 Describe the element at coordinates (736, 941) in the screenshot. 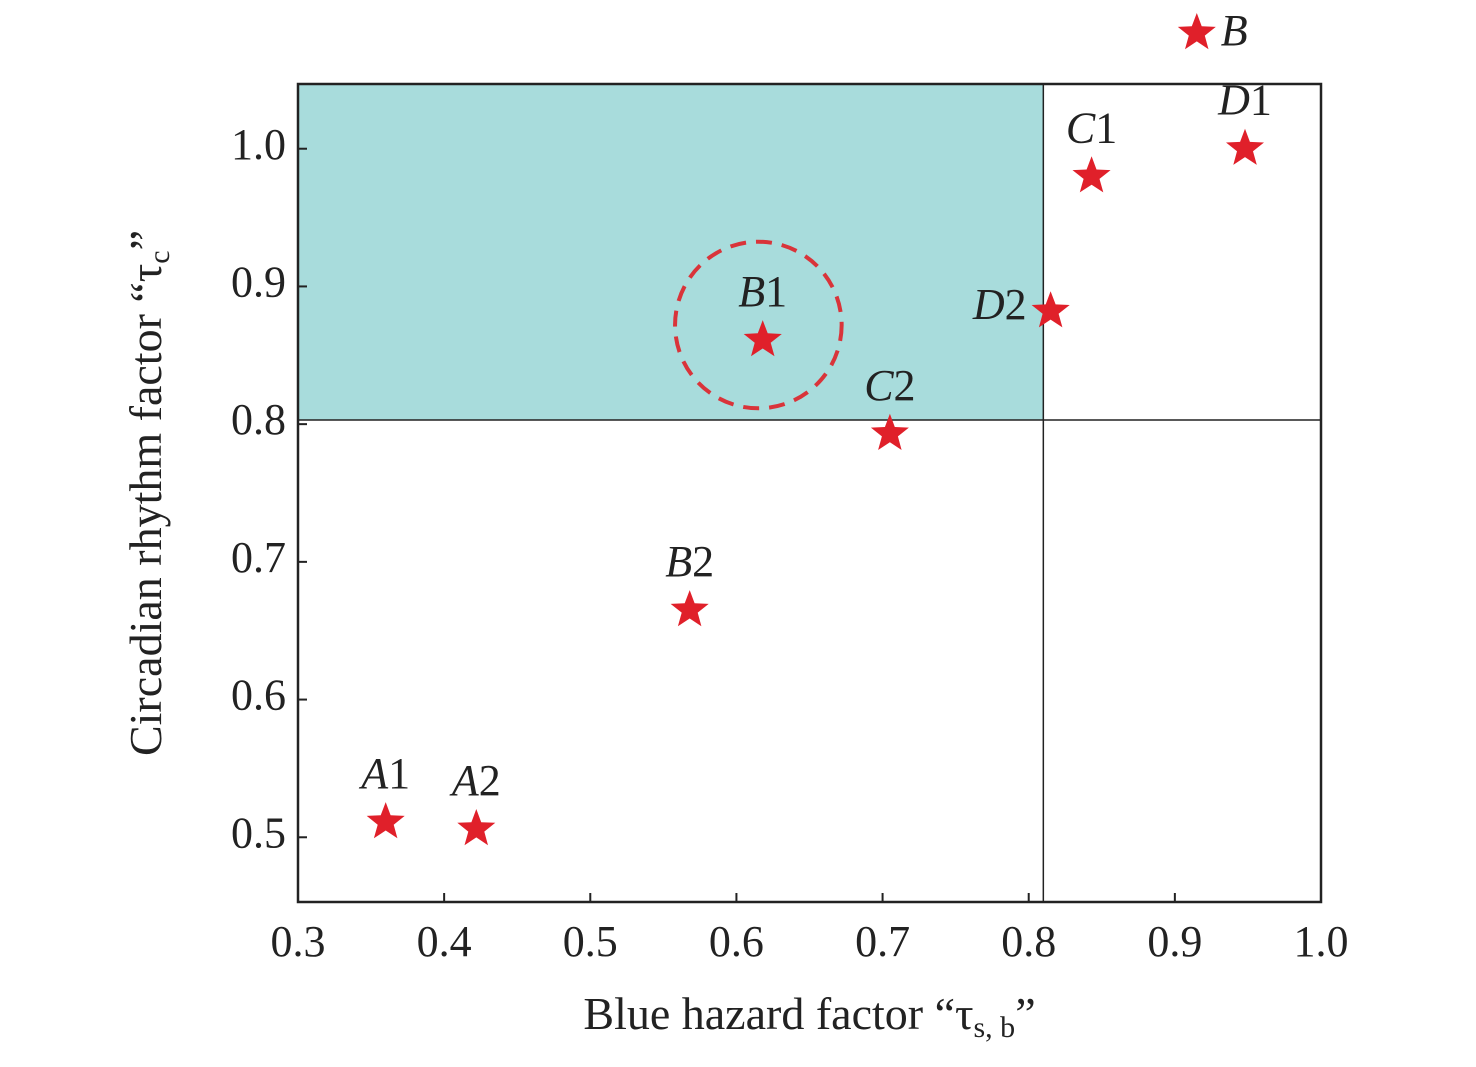

I see `x-tick-label: 0.6` at that location.